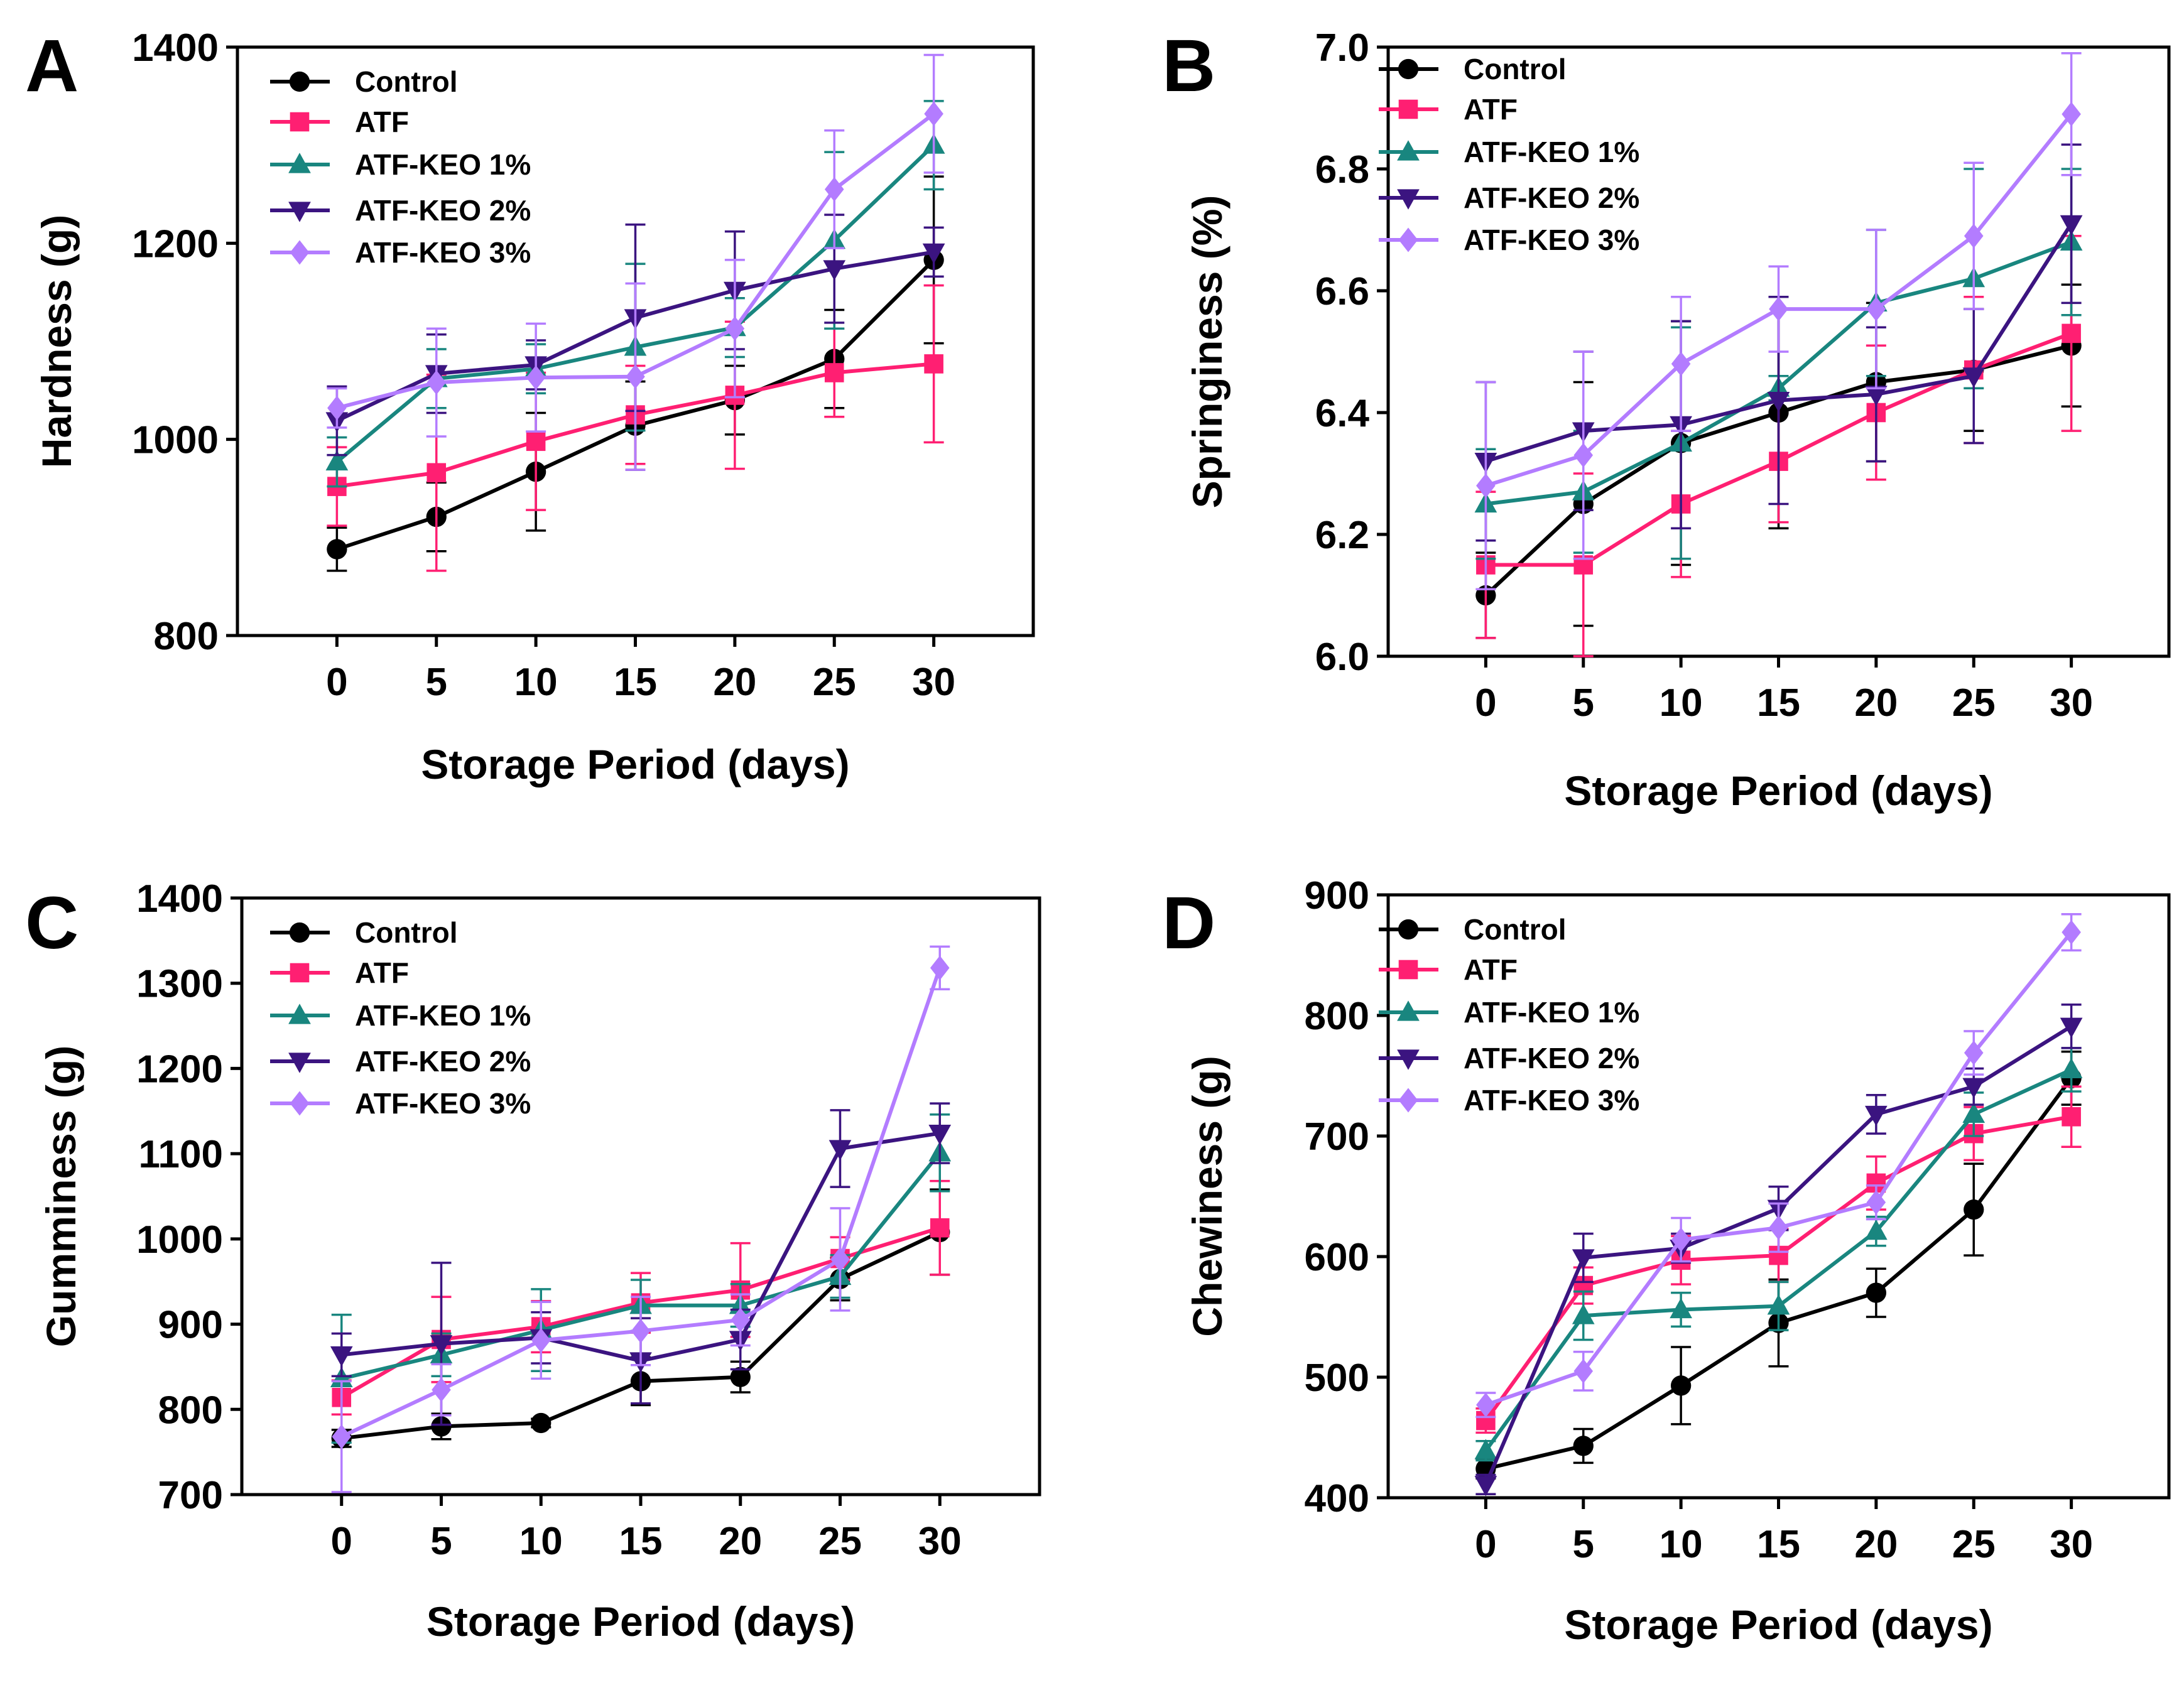 The image size is (2184, 1683). Describe the element at coordinates (1342, 291) in the screenshot. I see `y-tick-label: 6.6` at that location.